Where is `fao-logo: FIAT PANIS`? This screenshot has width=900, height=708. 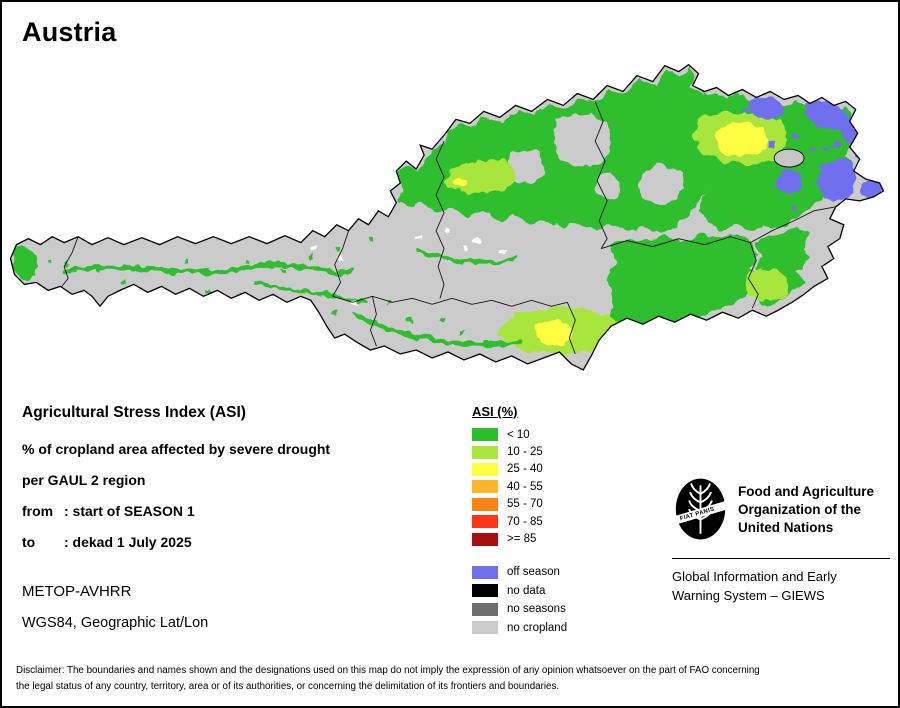 fao-logo: FIAT PANIS is located at coordinates (700, 509).